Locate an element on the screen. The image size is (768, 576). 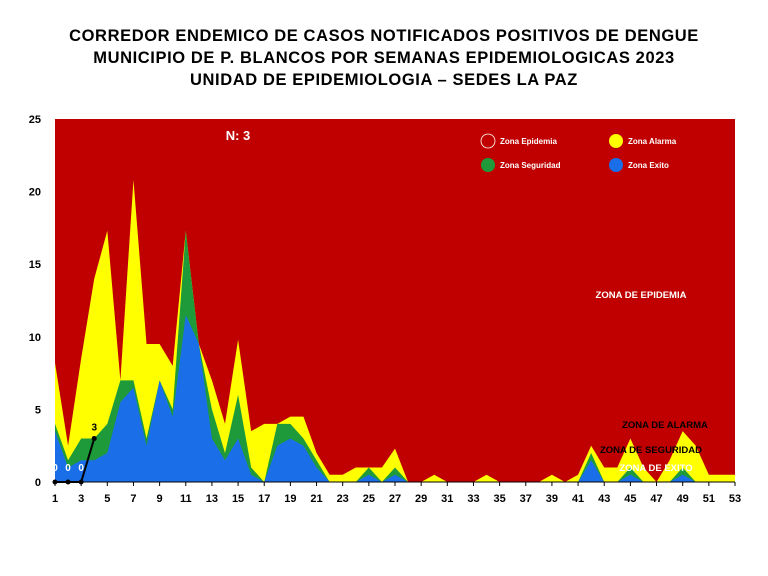
n-count-label: N: 3 is located at coordinates (238, 135).